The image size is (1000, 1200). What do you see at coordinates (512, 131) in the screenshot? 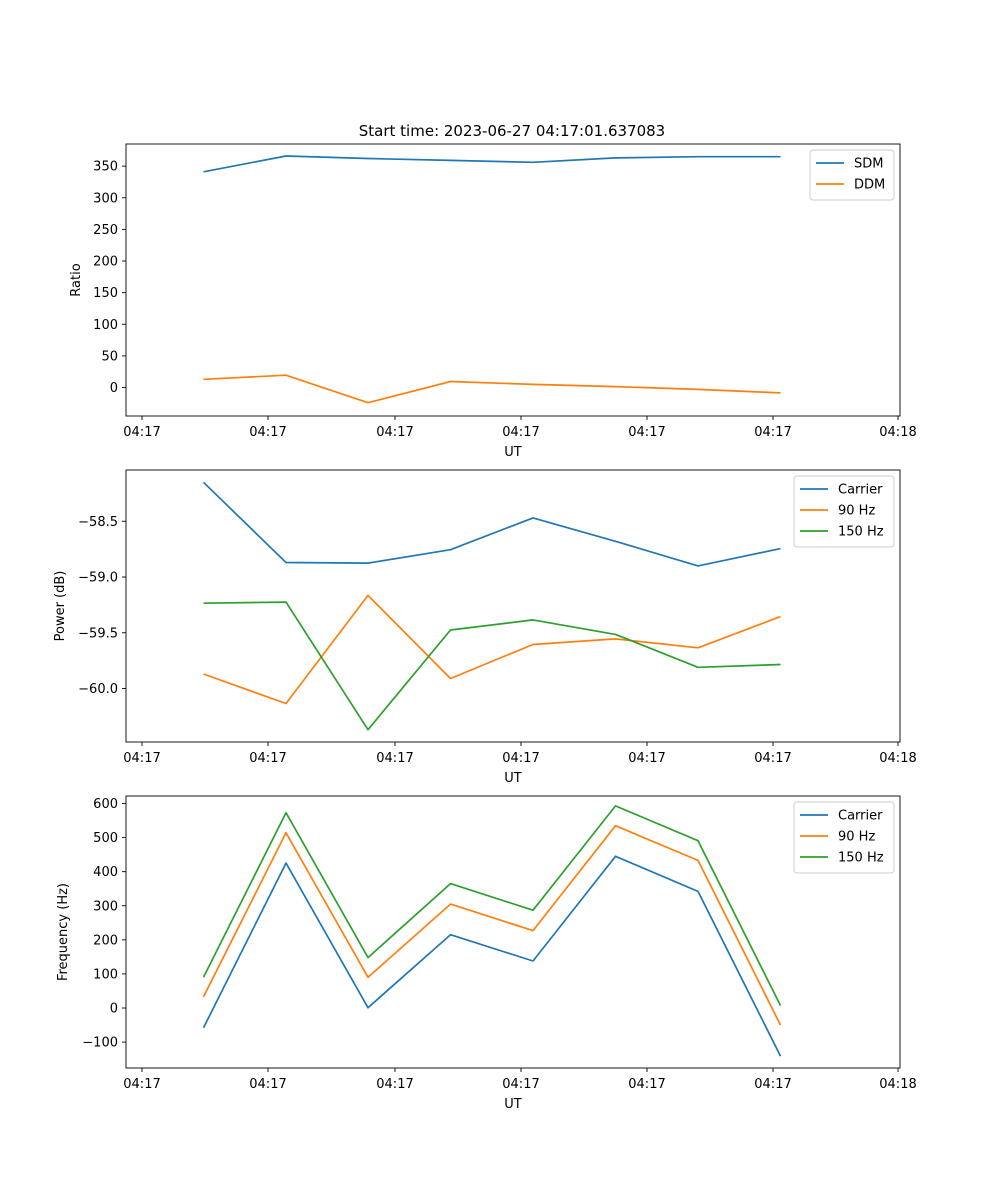
I see `figure-title: Start time: 2023-06-27 04:17:01.637083` at bounding box center [512, 131].